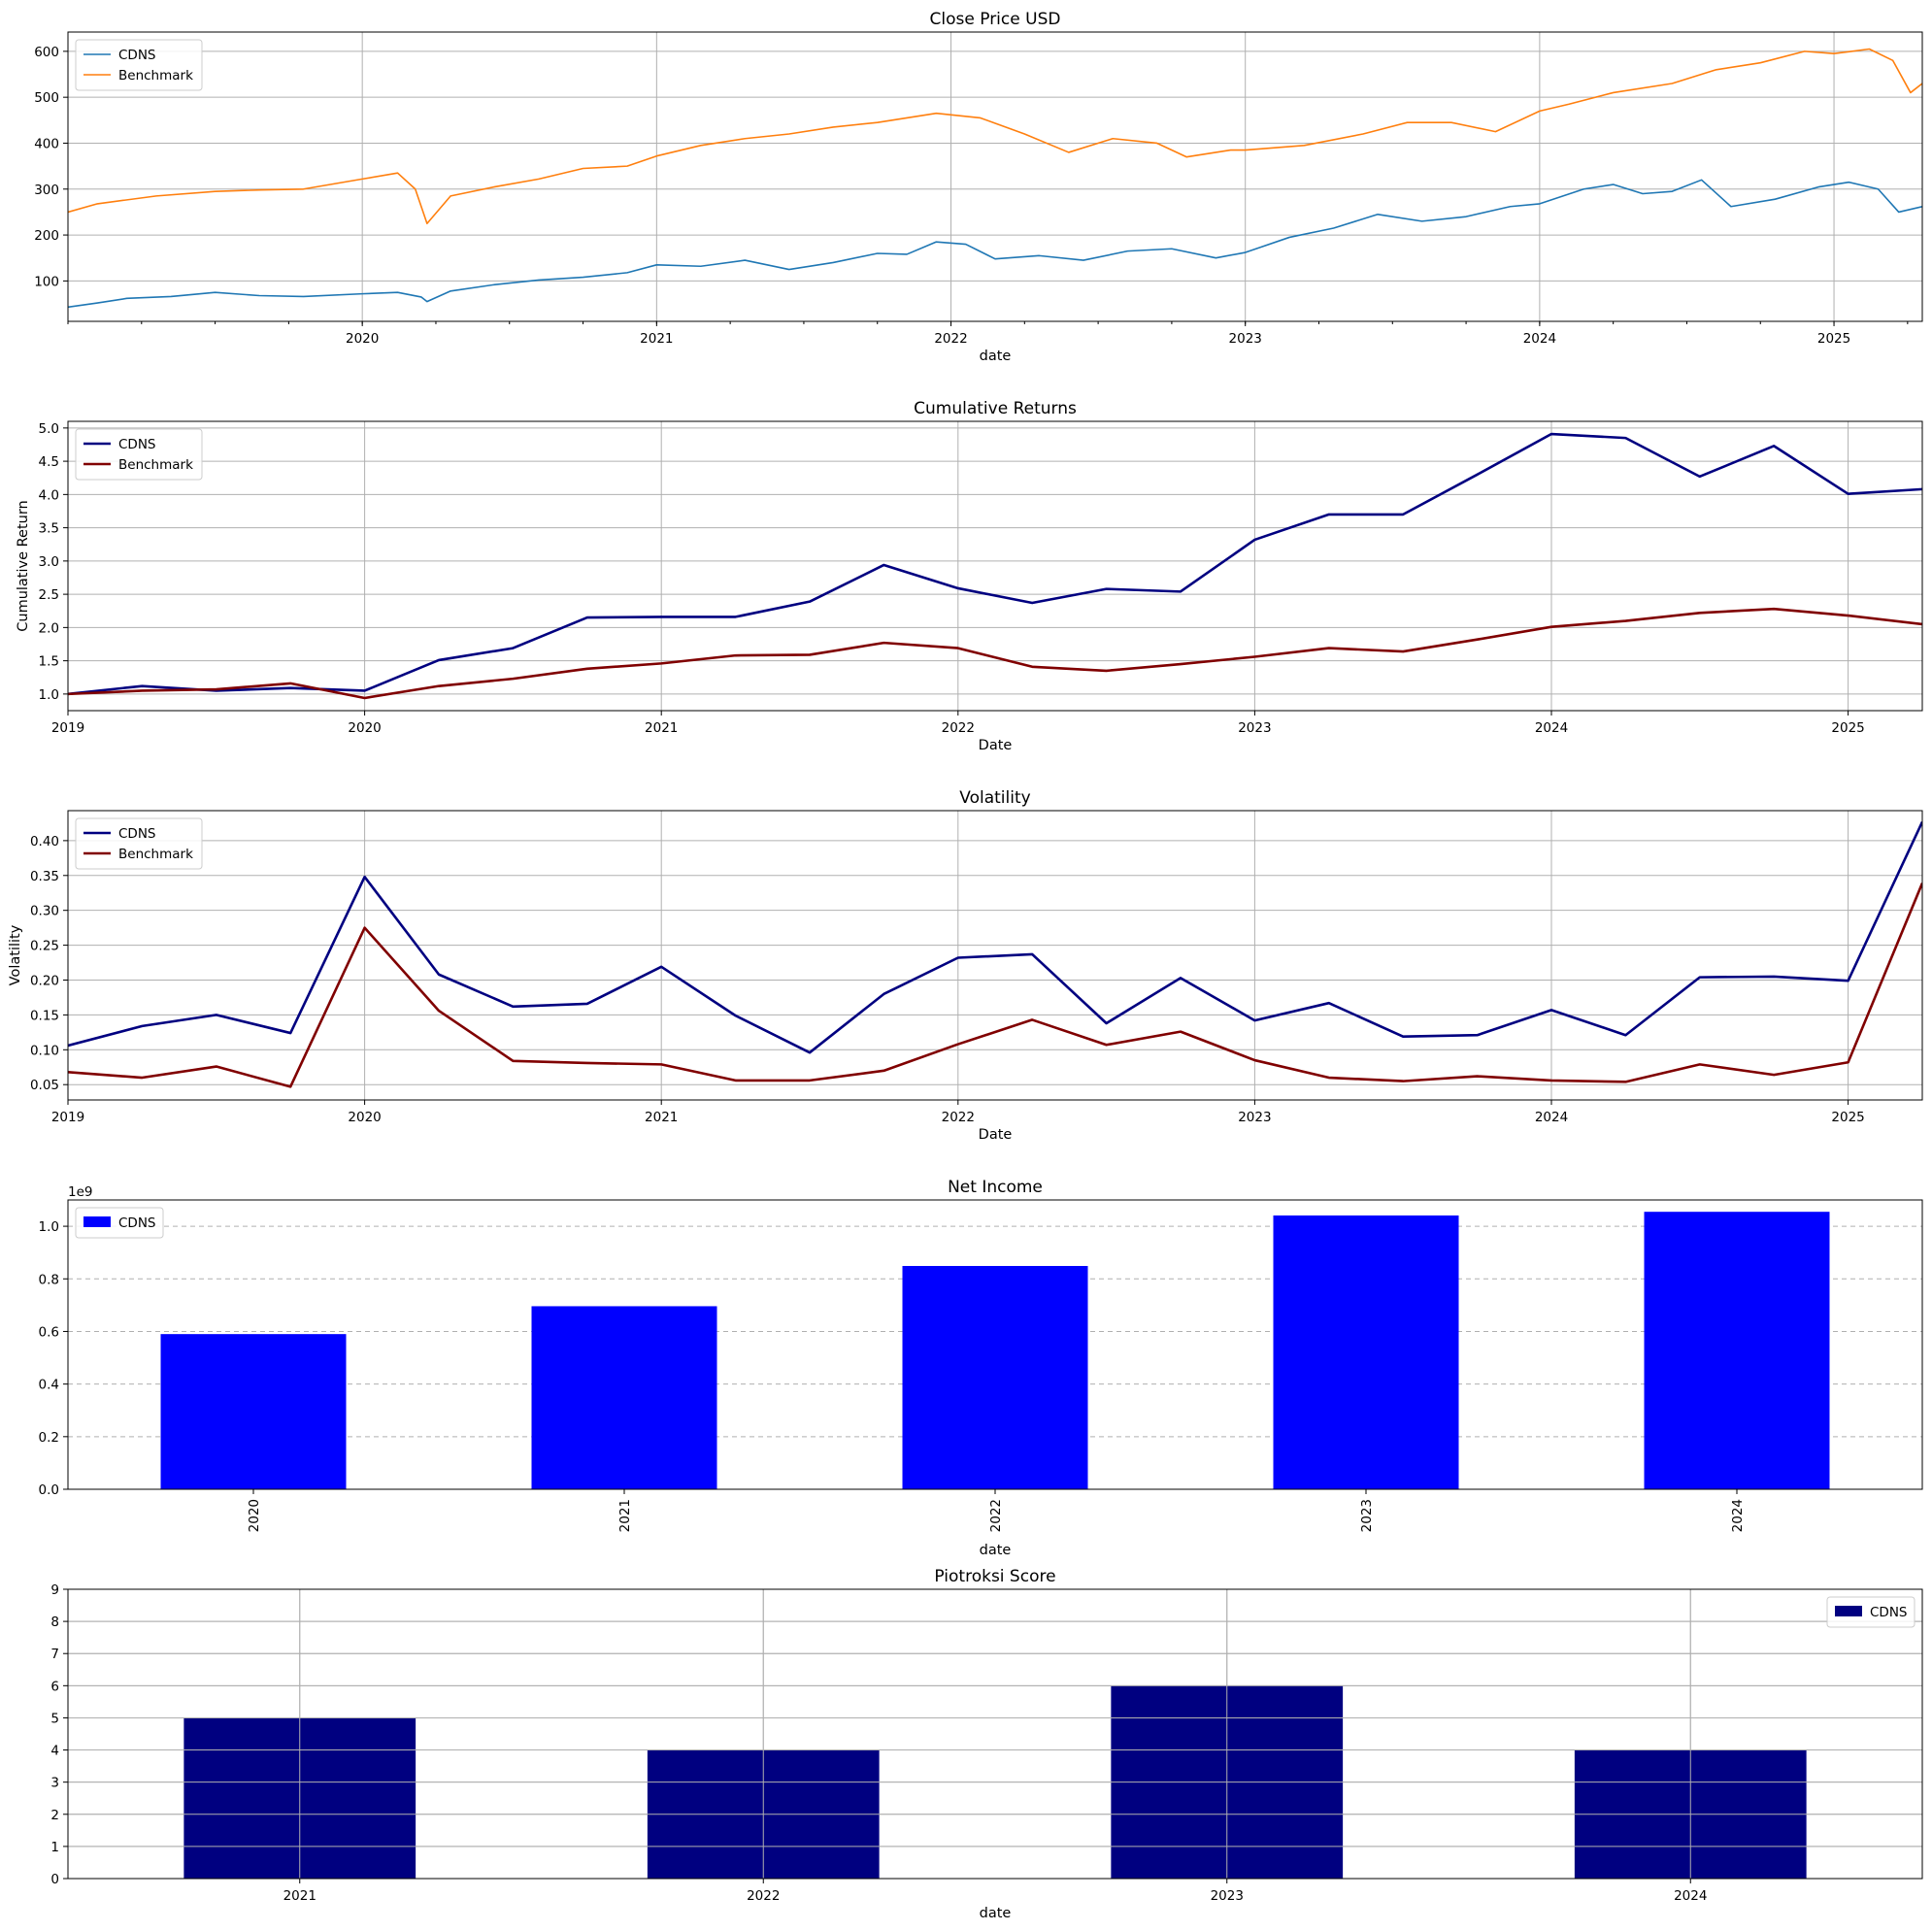 The height and width of the screenshot is (1931, 1932). Describe the element at coordinates (47, 190) in the screenshot. I see `y-tick-label: 300` at that location.